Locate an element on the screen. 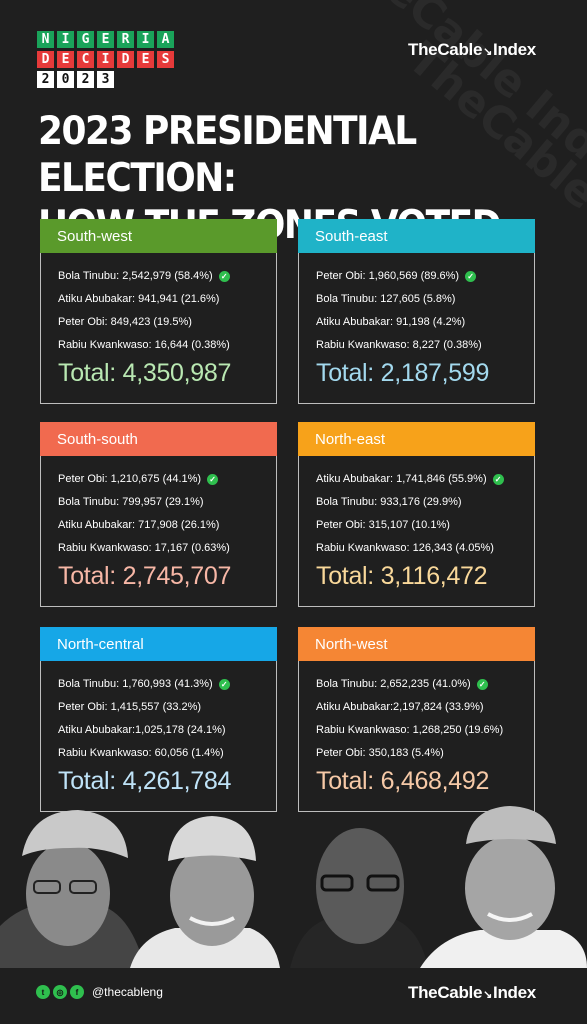 This screenshot has height=1024, width=587. candidate-result: Atiku Abubakar: 91,198 (4.2%) is located at coordinates (391, 322).